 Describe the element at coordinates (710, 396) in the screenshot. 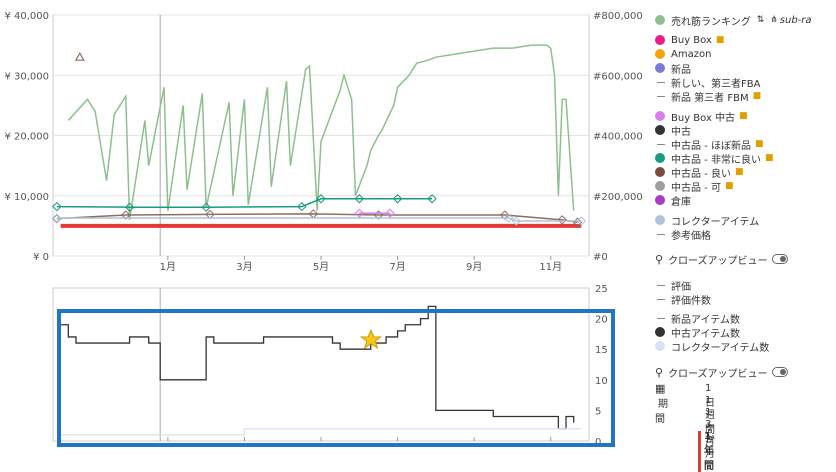

I see `period-option: 1日` at that location.